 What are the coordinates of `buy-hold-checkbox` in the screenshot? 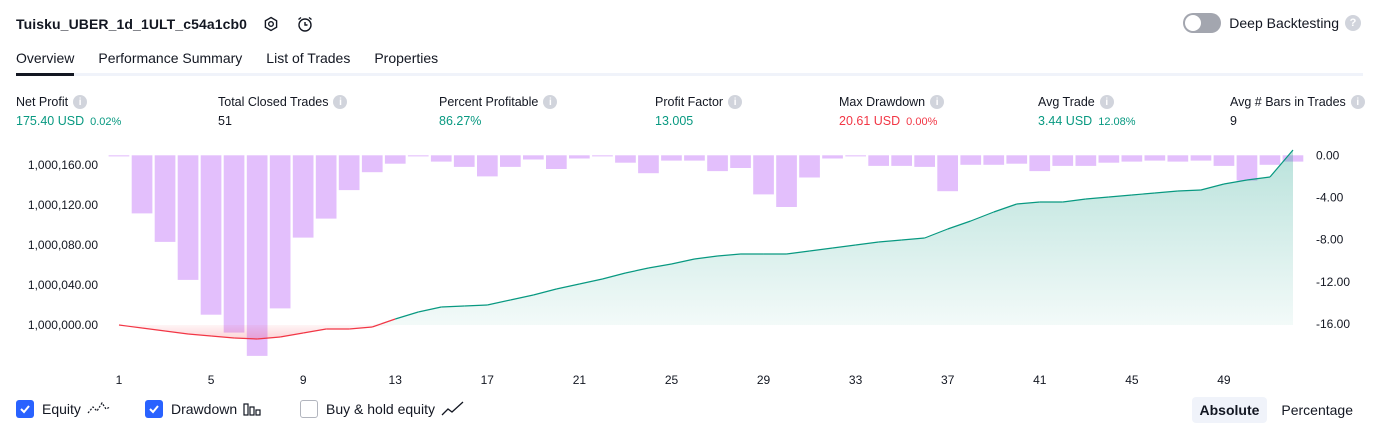 It's located at (309, 409).